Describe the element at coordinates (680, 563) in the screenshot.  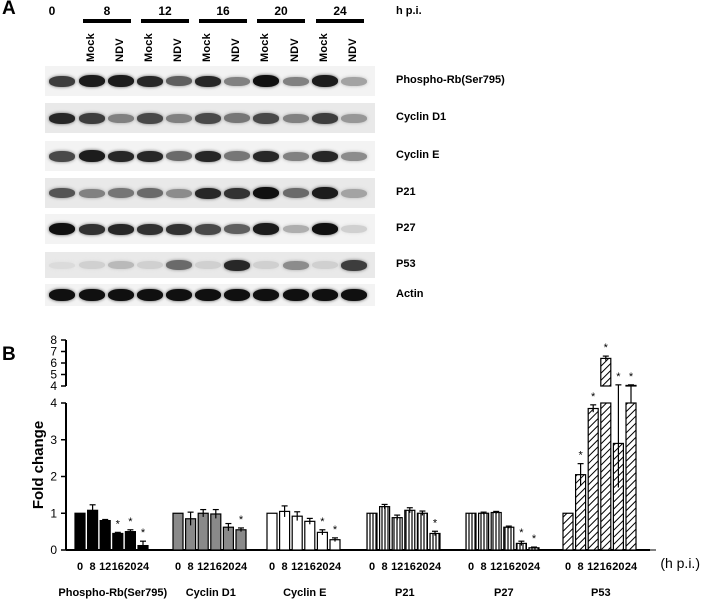
I see `x-unit-label: (h p.i.)` at that location.